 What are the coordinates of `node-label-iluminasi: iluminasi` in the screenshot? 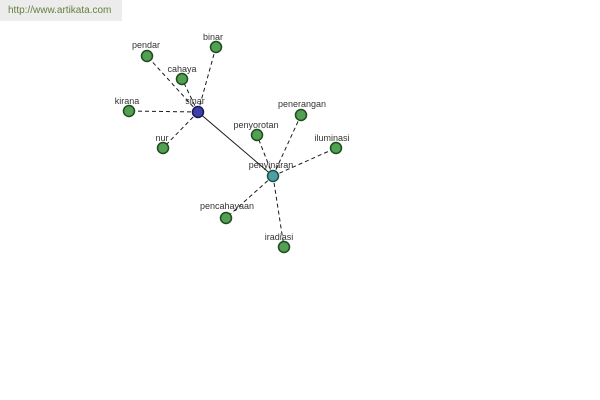 It's located at (331, 138).